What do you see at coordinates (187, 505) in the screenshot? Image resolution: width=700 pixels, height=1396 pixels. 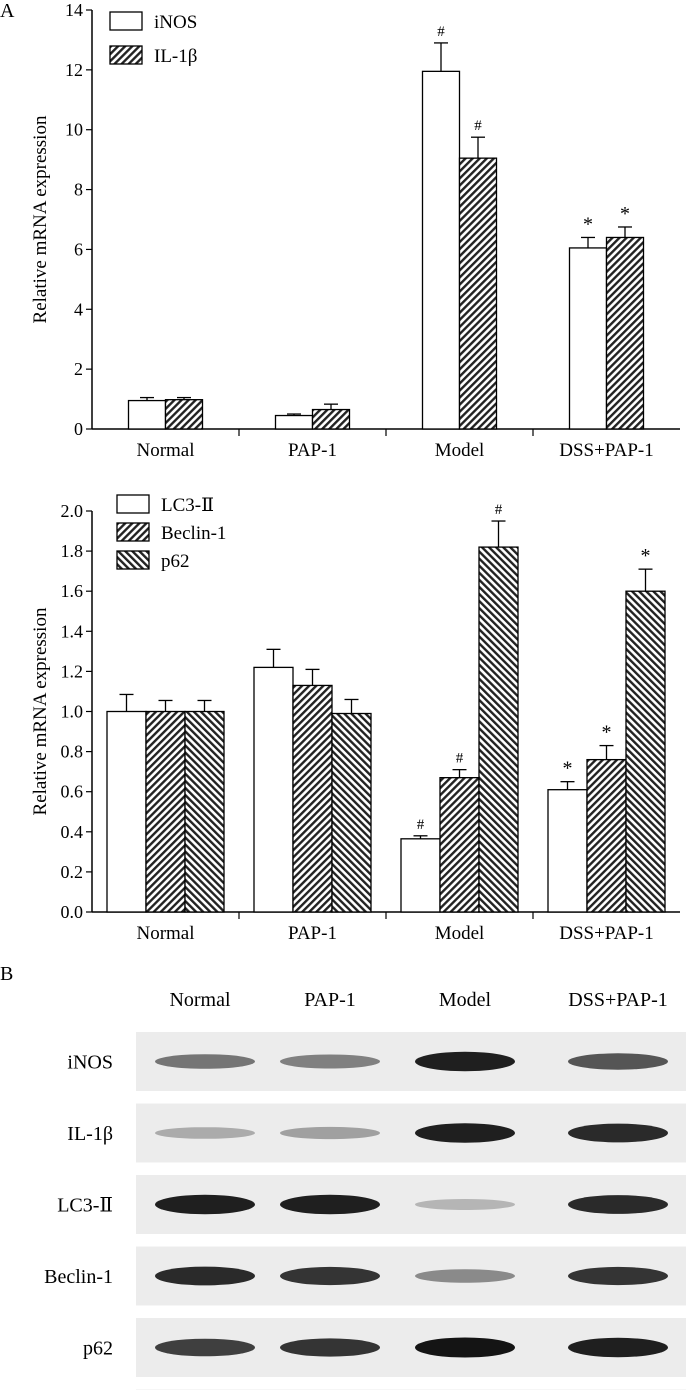 I see `legend-label-lc3: LC3-Ⅱ` at bounding box center [187, 505].